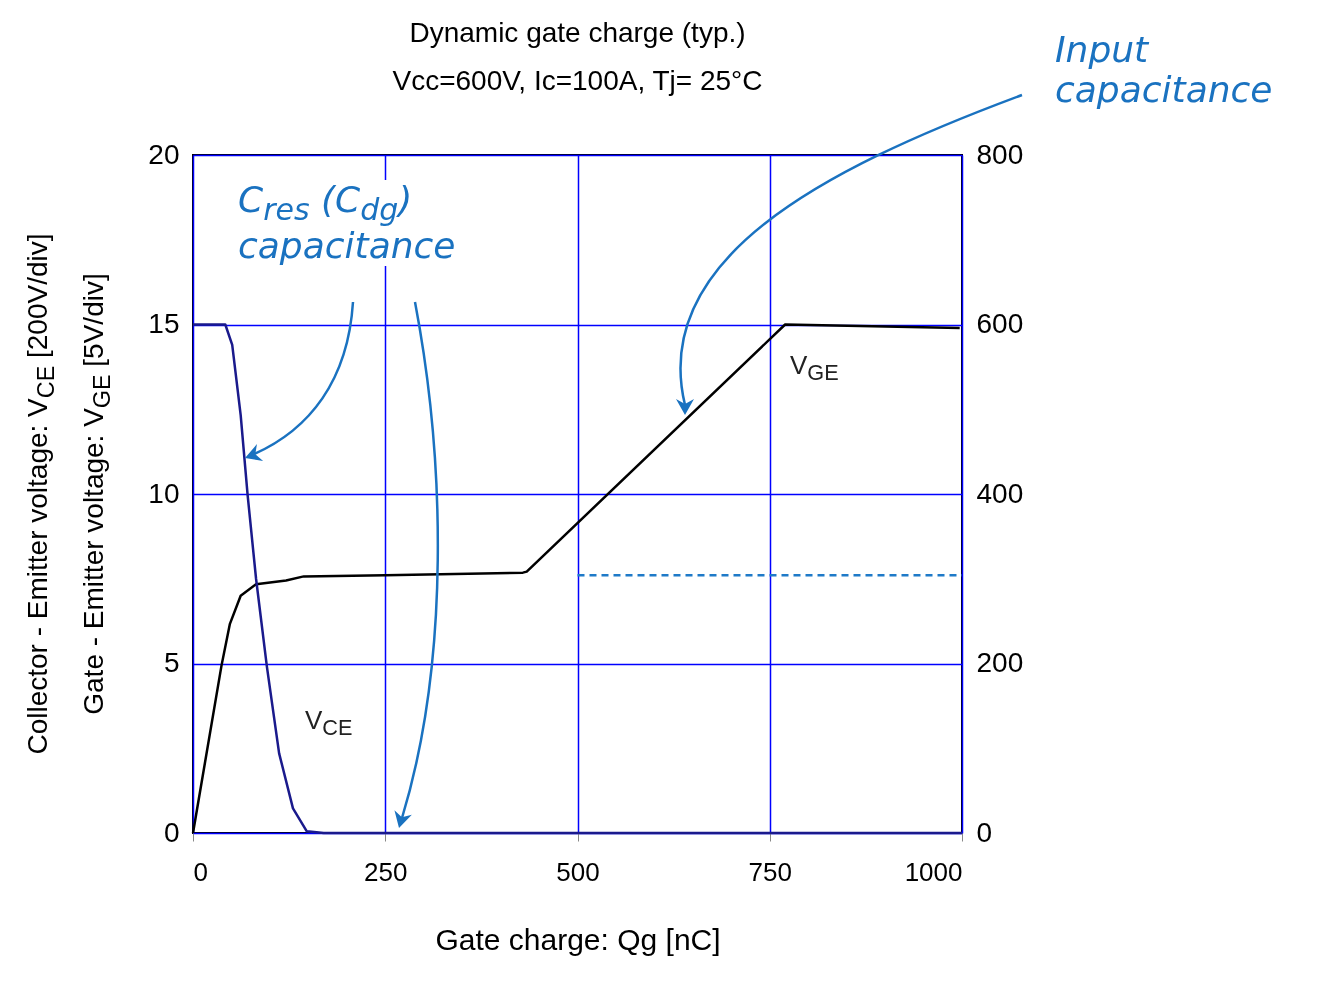  I want to click on y2-tick-label: 0, so click(984, 832).